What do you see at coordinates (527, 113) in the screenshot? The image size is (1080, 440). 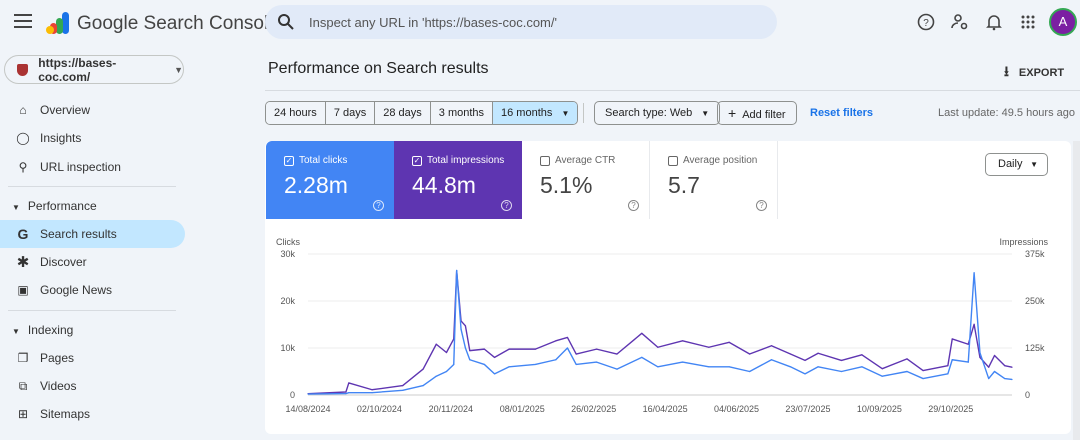 I see `range-label: 16 months` at bounding box center [527, 113].